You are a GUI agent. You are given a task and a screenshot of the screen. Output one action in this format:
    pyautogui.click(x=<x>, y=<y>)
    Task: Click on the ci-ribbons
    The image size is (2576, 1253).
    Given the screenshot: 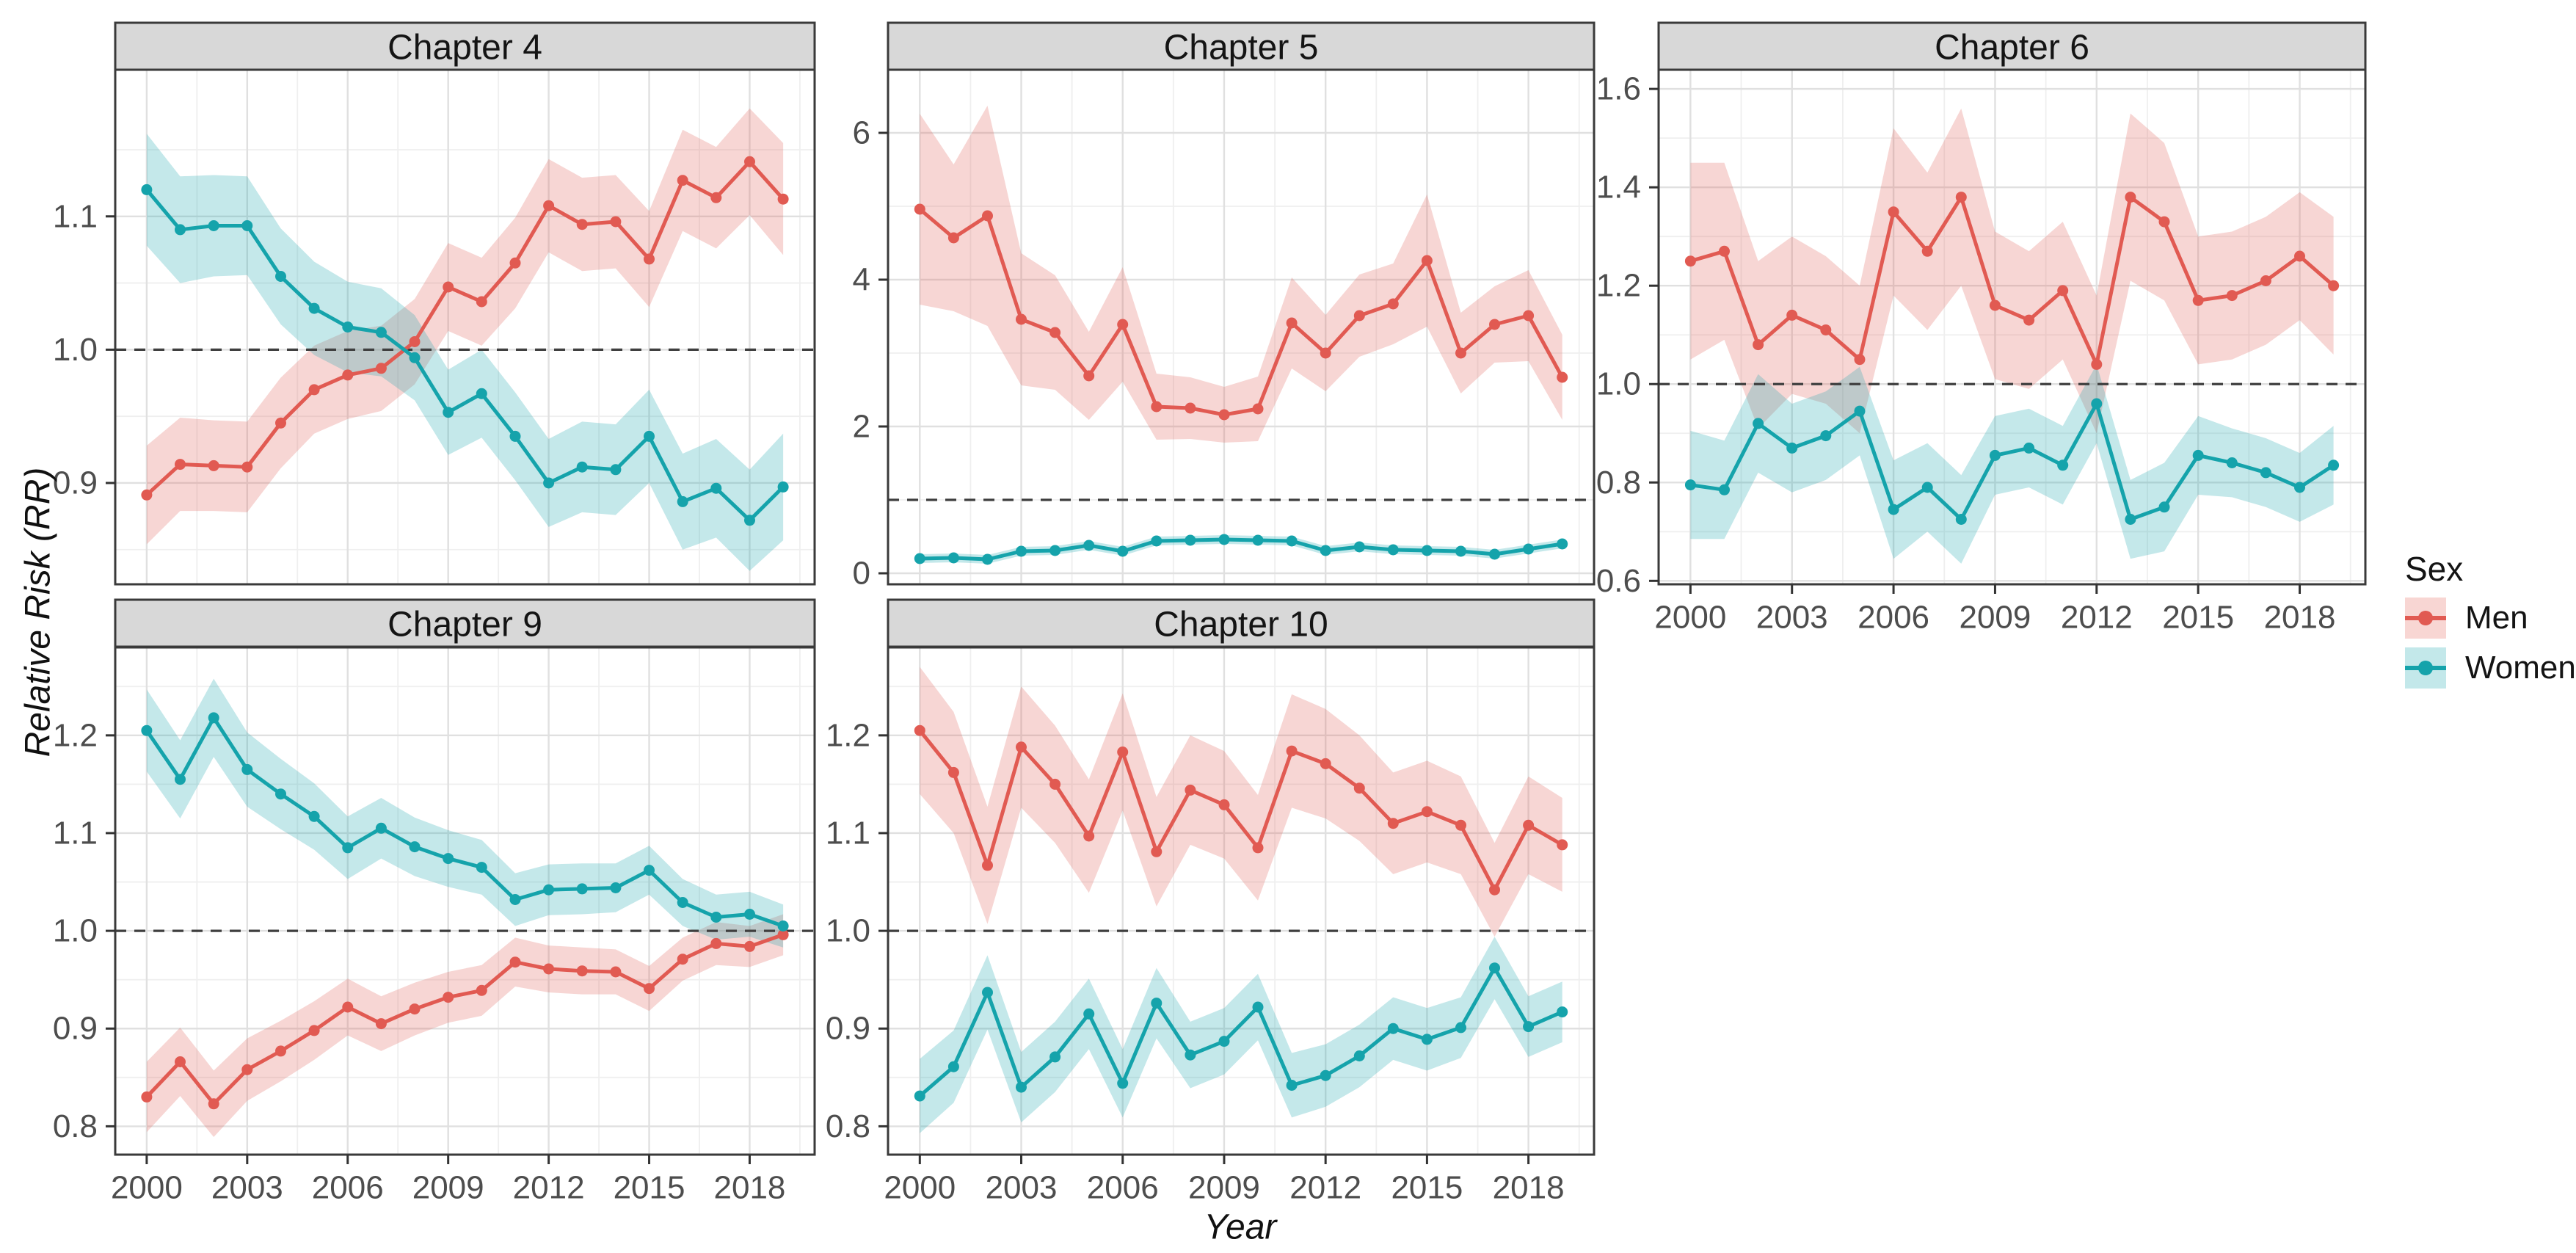 What is the action you would take?
    pyautogui.click(x=465, y=908)
    